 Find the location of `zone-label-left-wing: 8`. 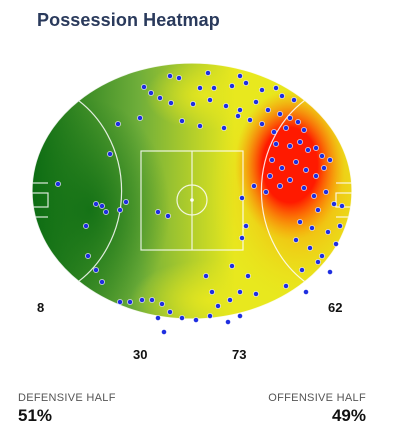

zone-label-left-wing: 8 is located at coordinates (41, 307).